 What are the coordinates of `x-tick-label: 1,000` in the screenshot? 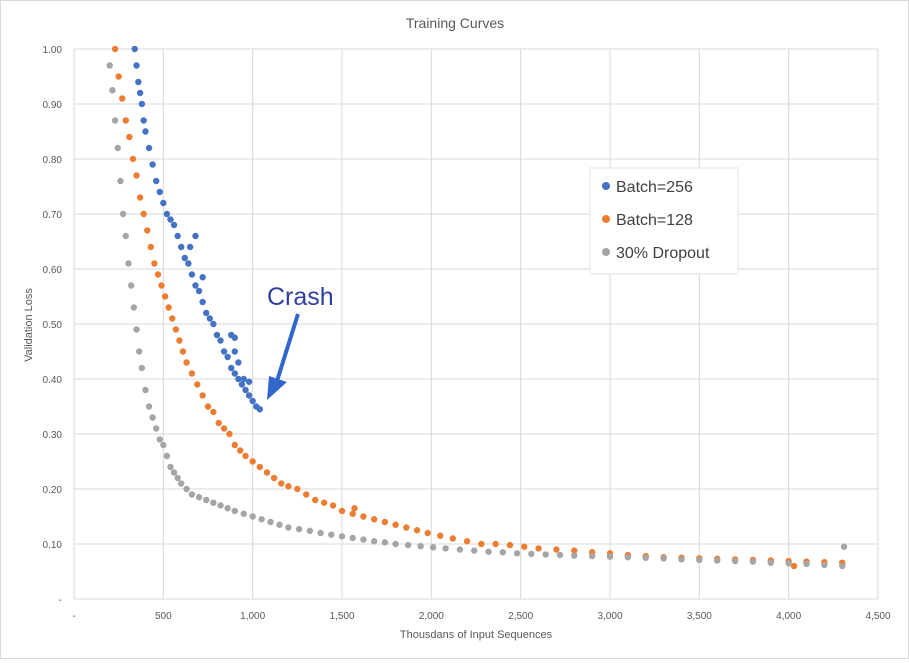 It's located at (252, 616).